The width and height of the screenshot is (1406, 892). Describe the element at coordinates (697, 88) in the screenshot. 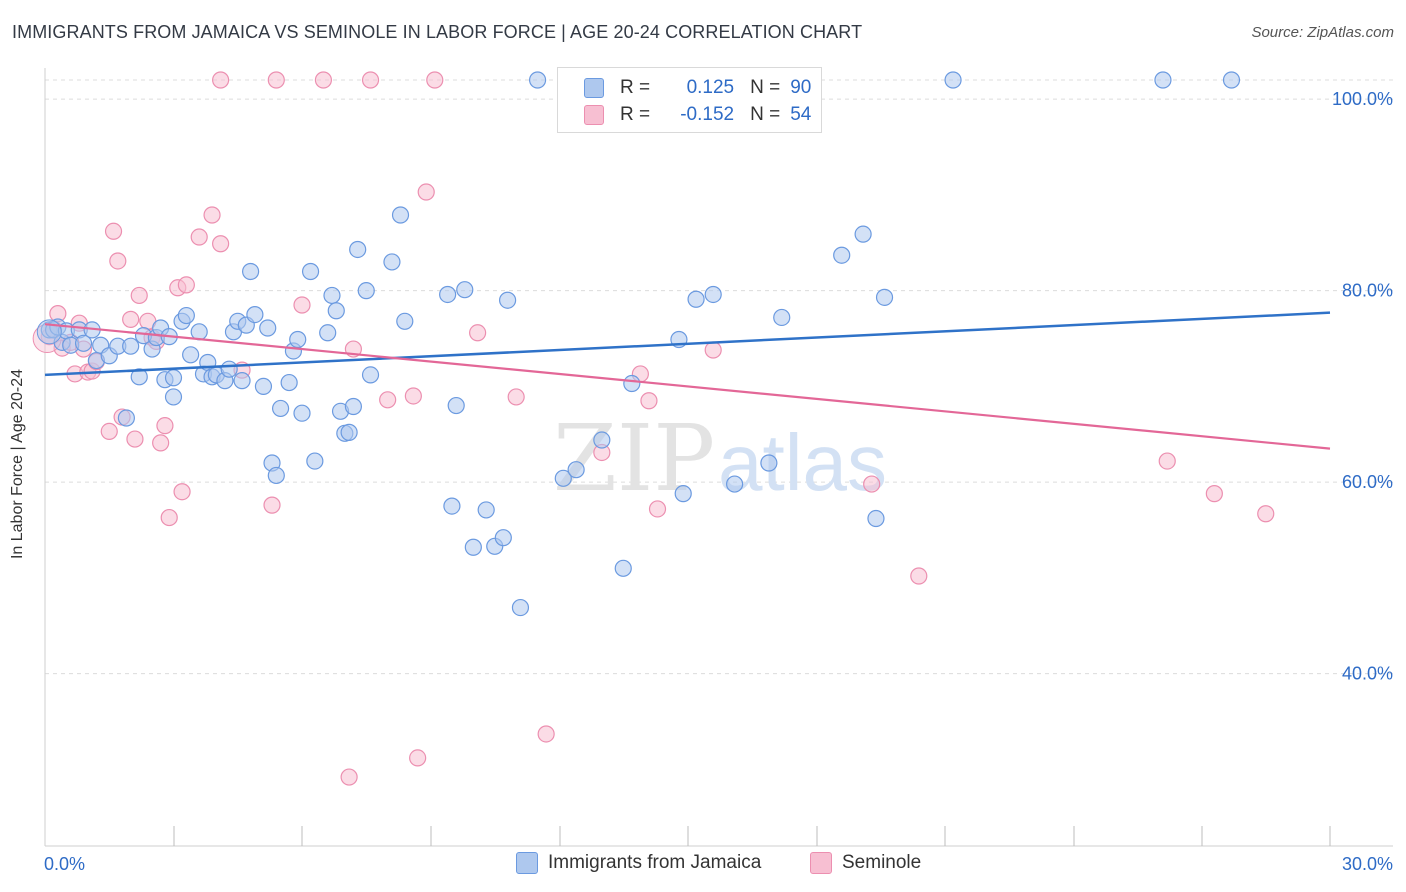

I see `legend-row-jamaica: R = 0.125 N = 90` at that location.